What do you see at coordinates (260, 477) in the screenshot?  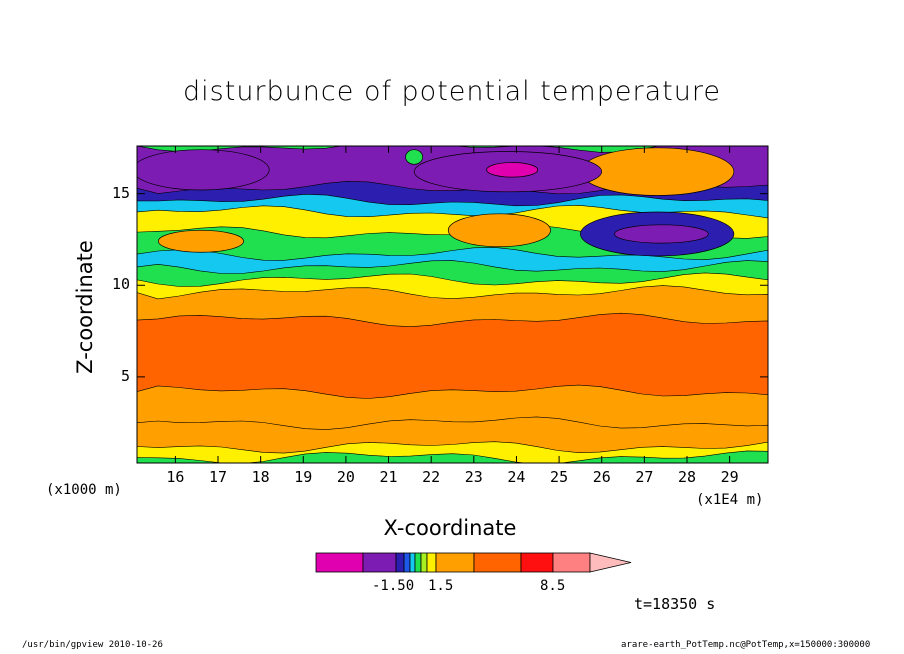 I see `x-tick-label: 18` at bounding box center [260, 477].